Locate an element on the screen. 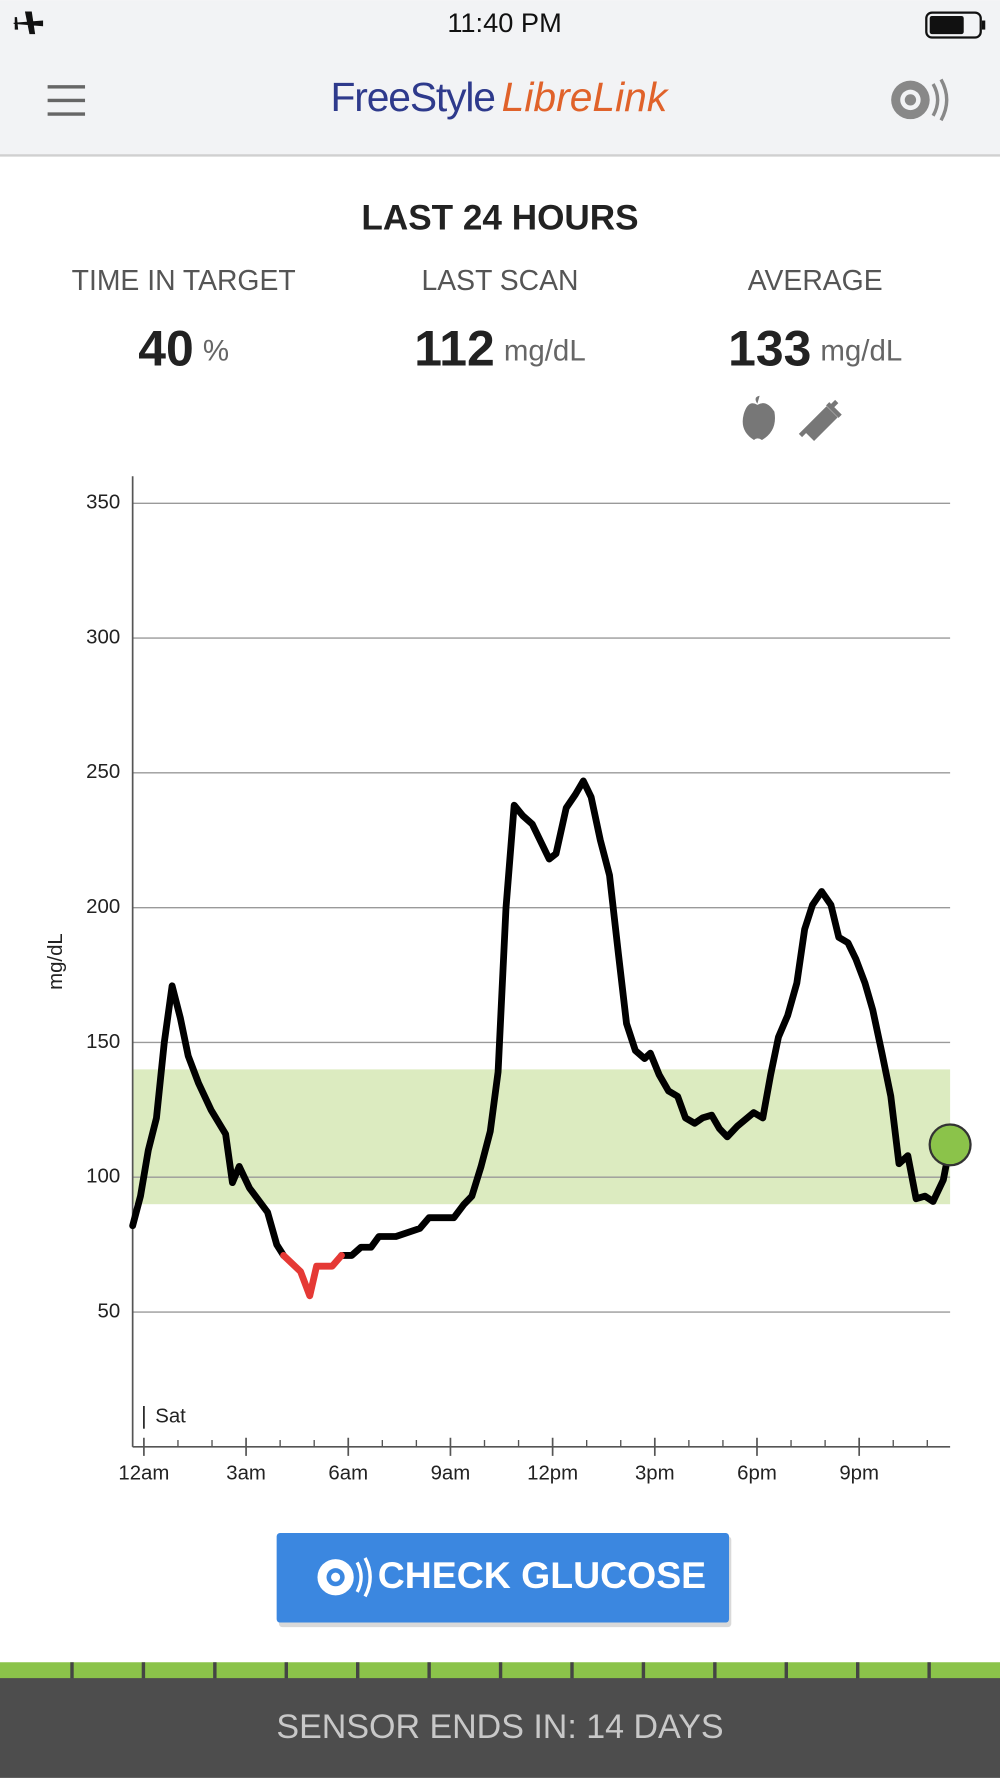 The width and height of the screenshot is (1000, 1778). y-tick-label: 350 is located at coordinates (103, 503).